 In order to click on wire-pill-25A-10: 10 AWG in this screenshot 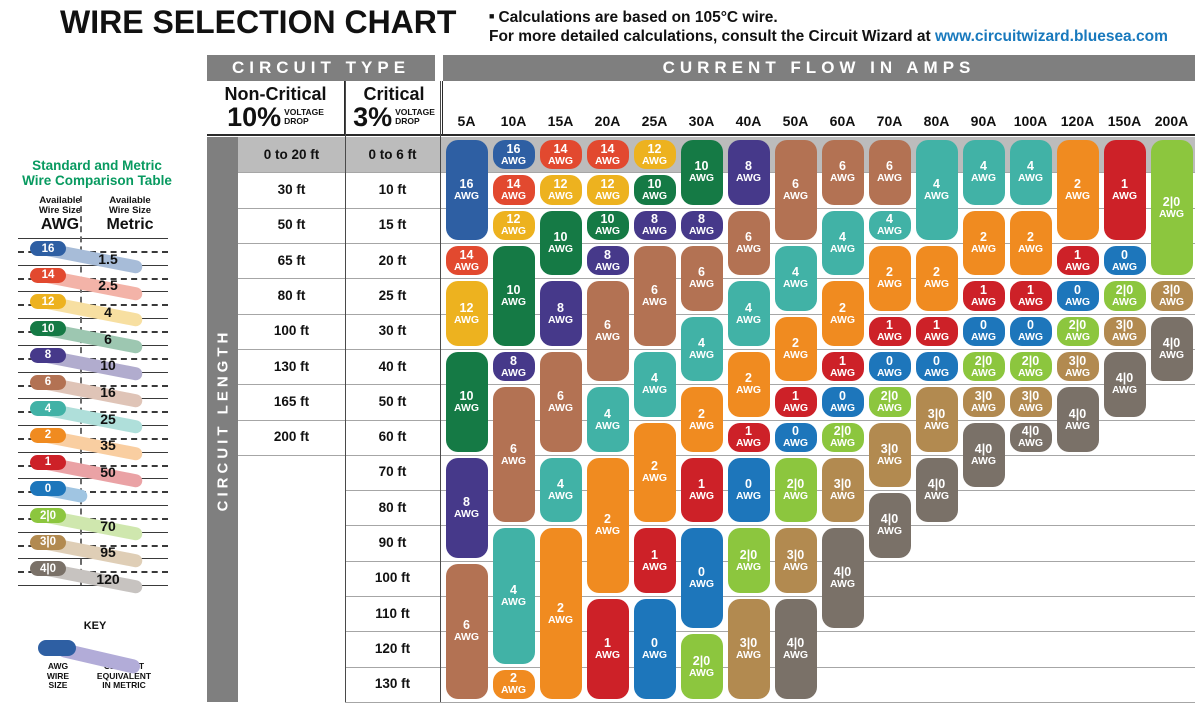, I will do `click(654, 190)`.